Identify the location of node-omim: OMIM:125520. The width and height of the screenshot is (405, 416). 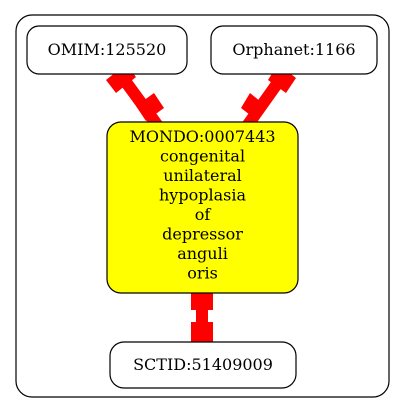
(107, 50).